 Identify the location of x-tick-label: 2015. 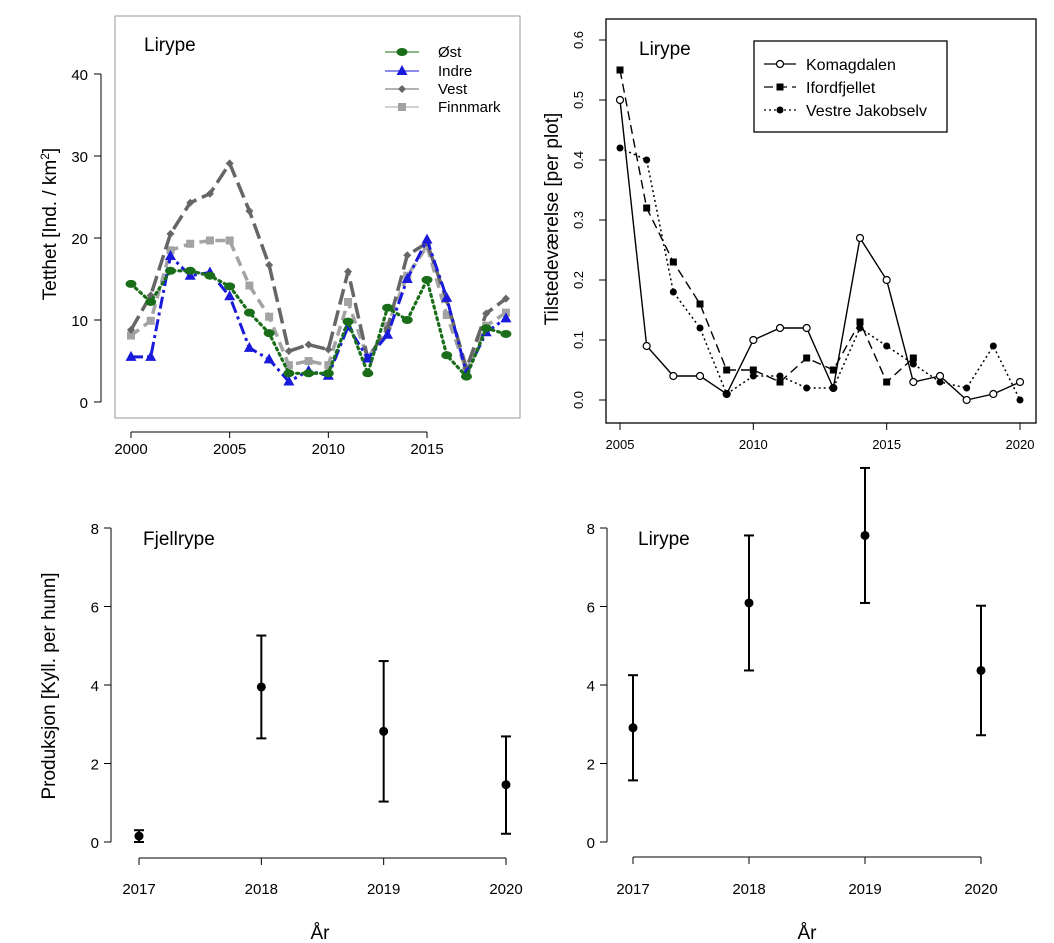
(886, 444).